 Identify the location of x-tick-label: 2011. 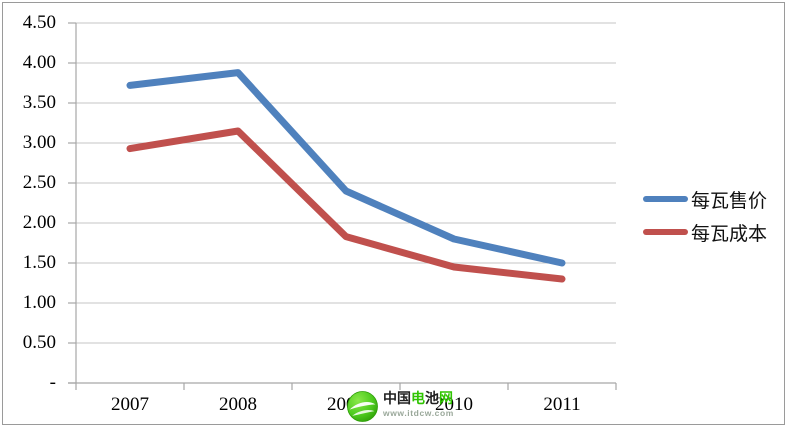
(562, 404).